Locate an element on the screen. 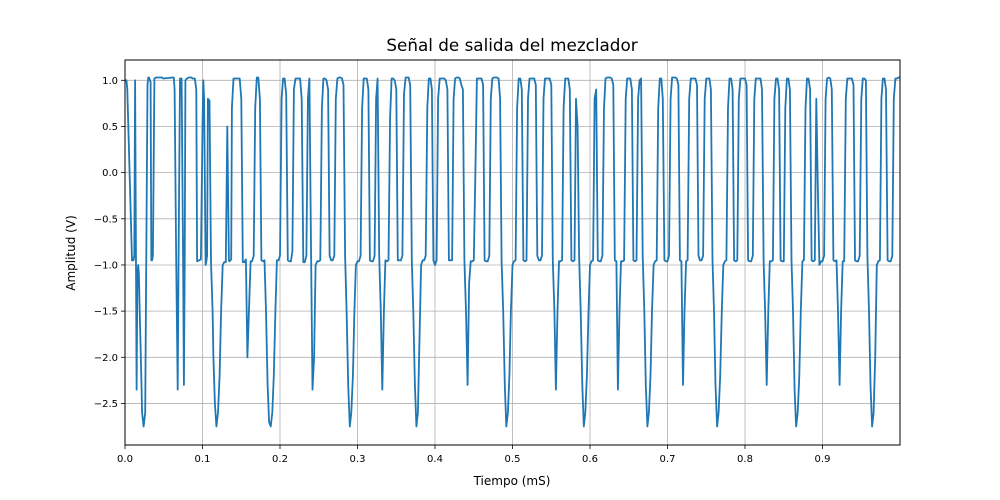 This screenshot has height=500, width=1000. x-axis-label: Tiempo (mS) is located at coordinates (512, 481).